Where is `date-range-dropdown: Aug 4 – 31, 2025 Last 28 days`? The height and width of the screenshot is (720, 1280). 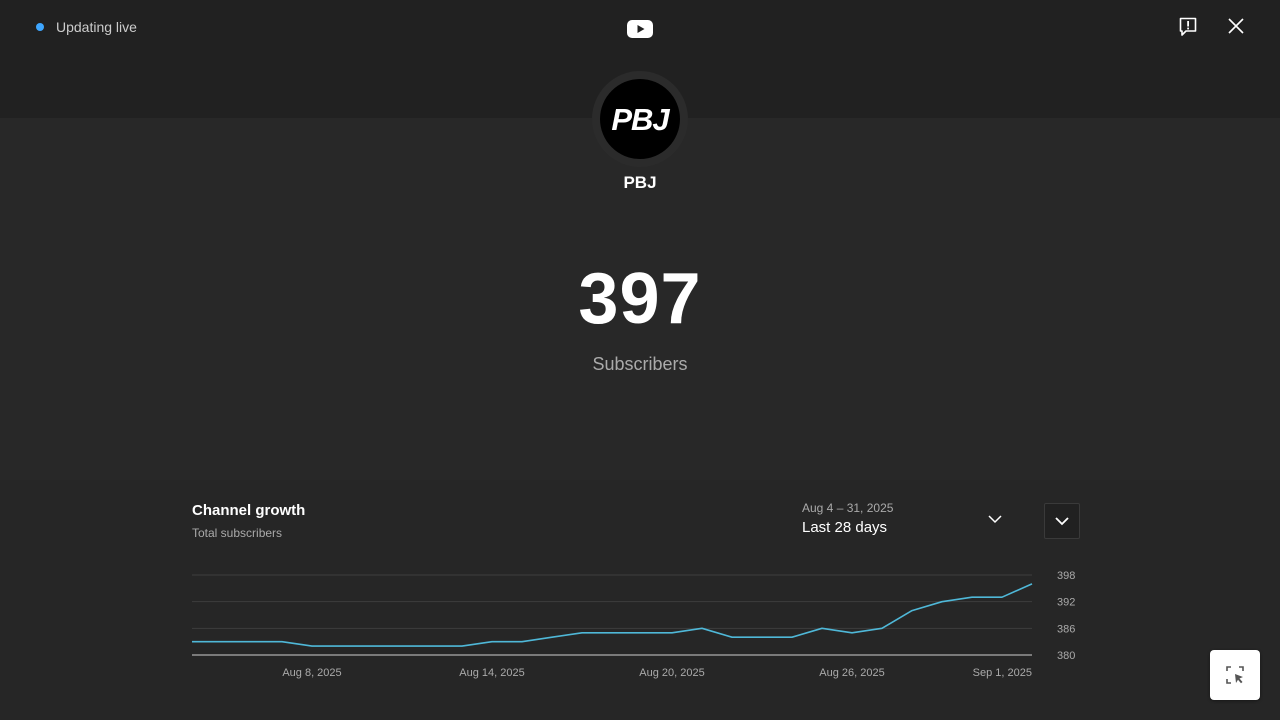
date-range-dropdown: Aug 4 – 31, 2025 Last 28 days is located at coordinates (907, 521).